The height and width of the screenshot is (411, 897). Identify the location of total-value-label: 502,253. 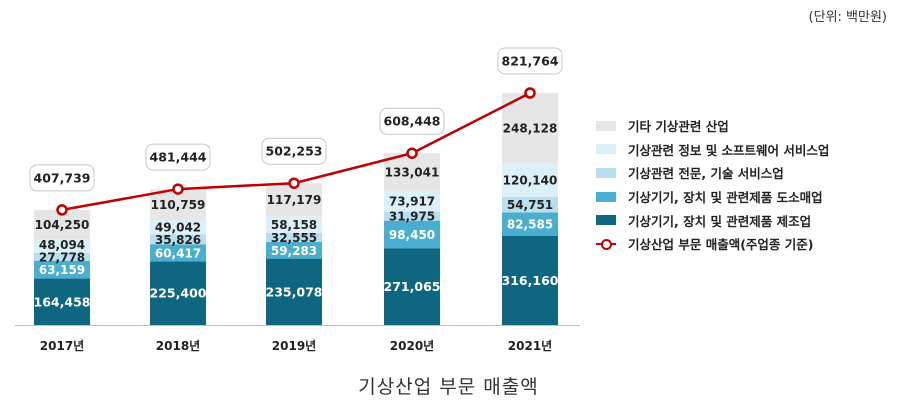
(294, 151).